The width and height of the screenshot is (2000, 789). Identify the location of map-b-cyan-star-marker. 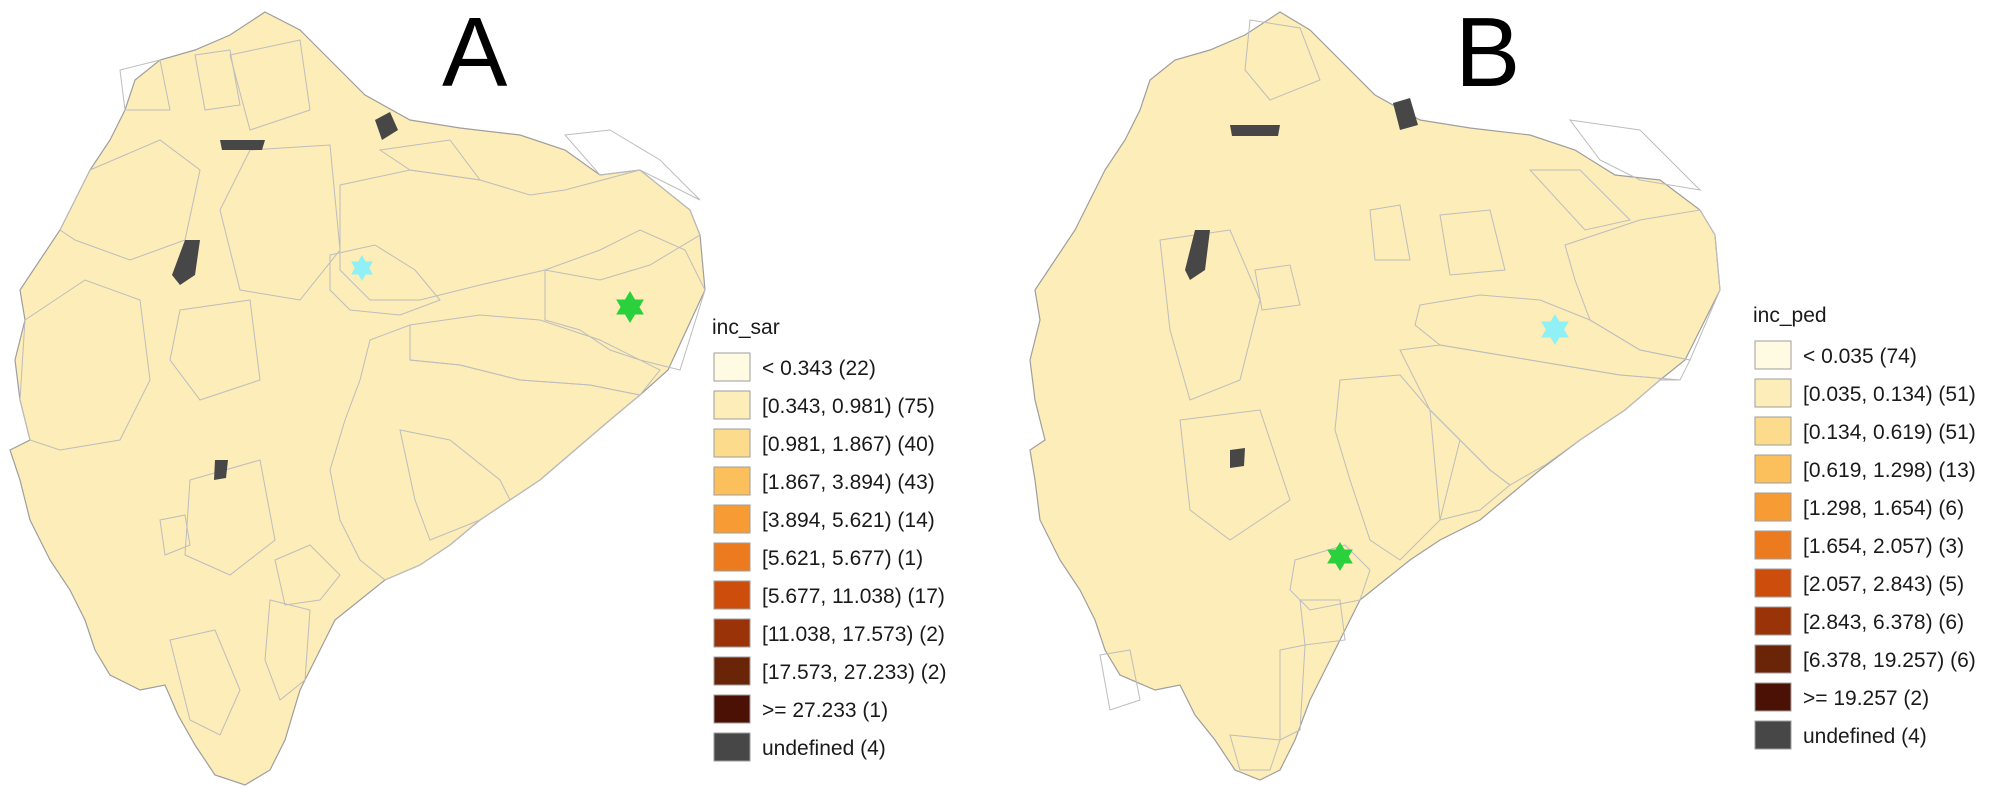
(1555, 329).